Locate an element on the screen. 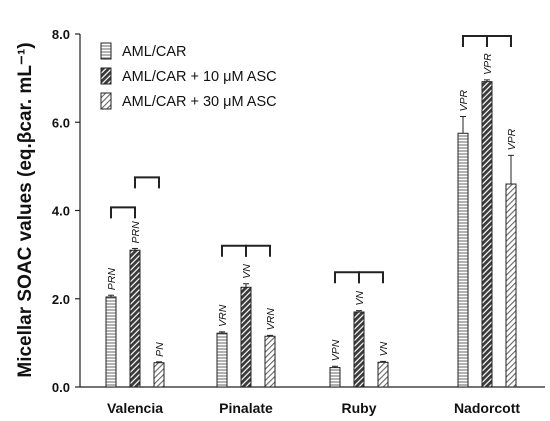 The width and height of the screenshot is (550, 421). category-labels: Valencia Pinalate Ruby Nadorcott is located at coordinates (313, 408).